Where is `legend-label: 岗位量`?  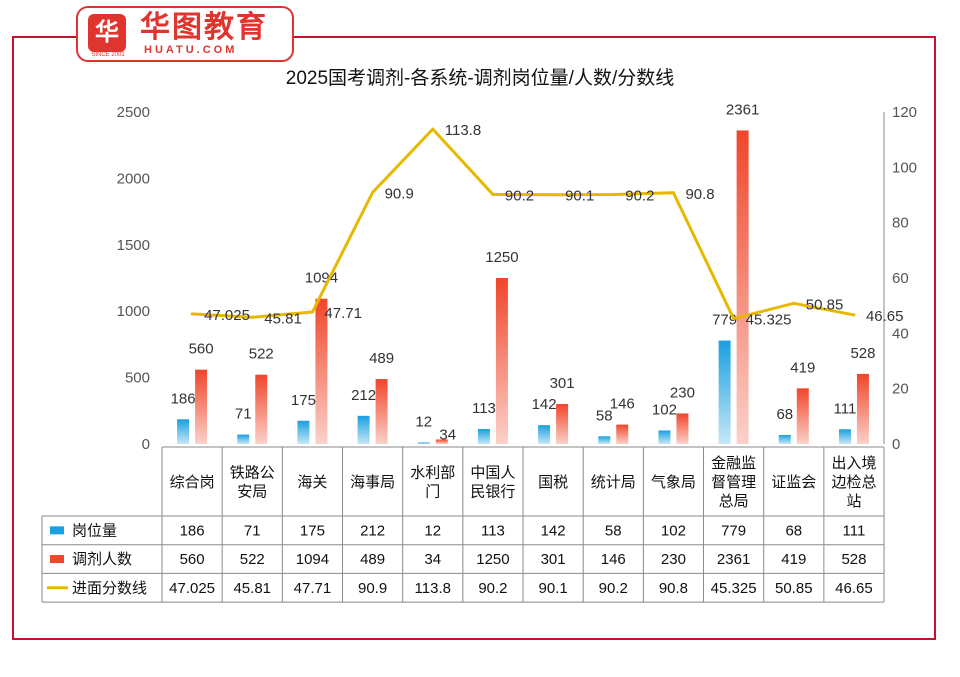
legend-label: 岗位量 is located at coordinates (94, 530).